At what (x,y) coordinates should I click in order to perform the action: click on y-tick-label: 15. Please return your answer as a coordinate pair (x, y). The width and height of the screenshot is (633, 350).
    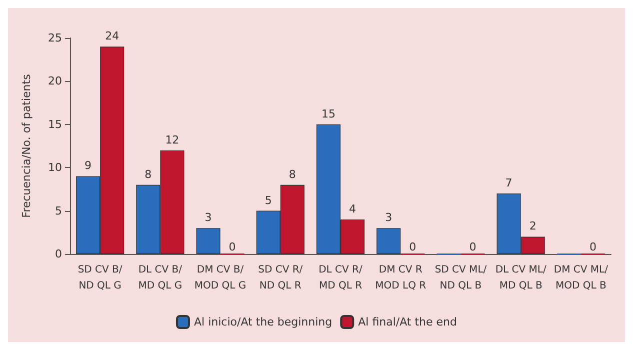
    Looking at the image, I should click on (55, 124).